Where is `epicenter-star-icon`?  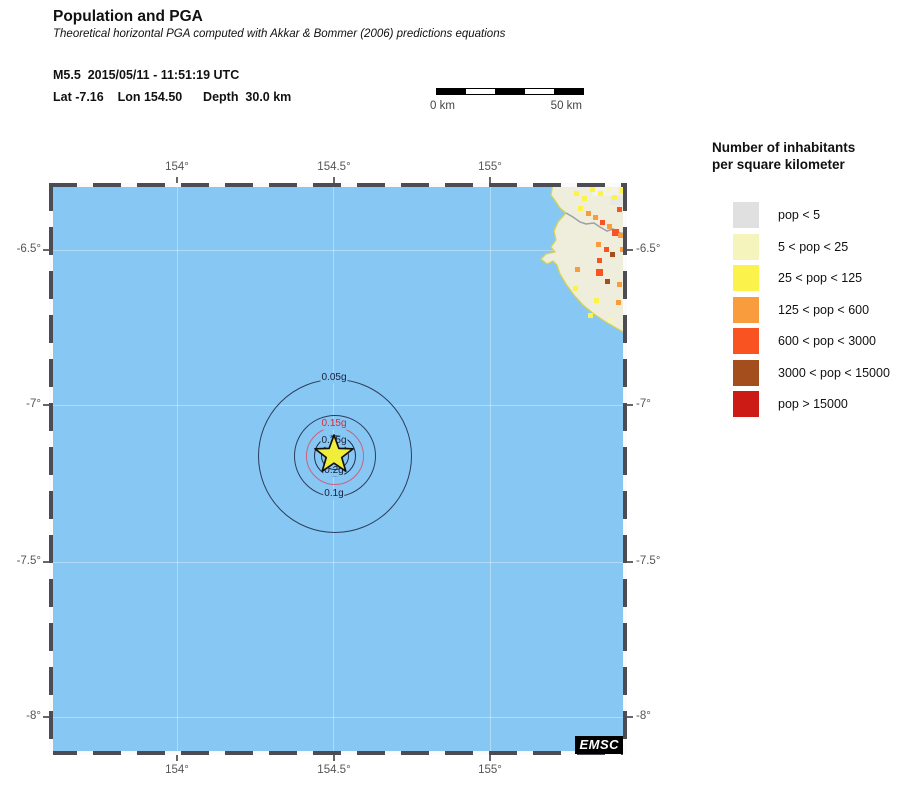 epicenter-star-icon is located at coordinates (334, 453).